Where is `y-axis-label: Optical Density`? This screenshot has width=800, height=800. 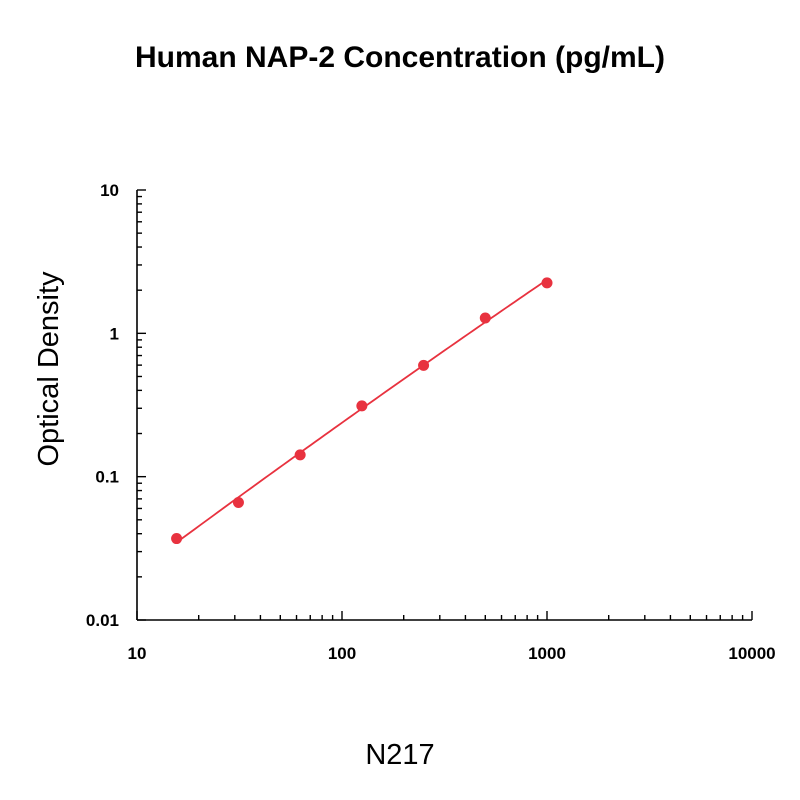 y-axis-label: Optical Density is located at coordinates (49, 369).